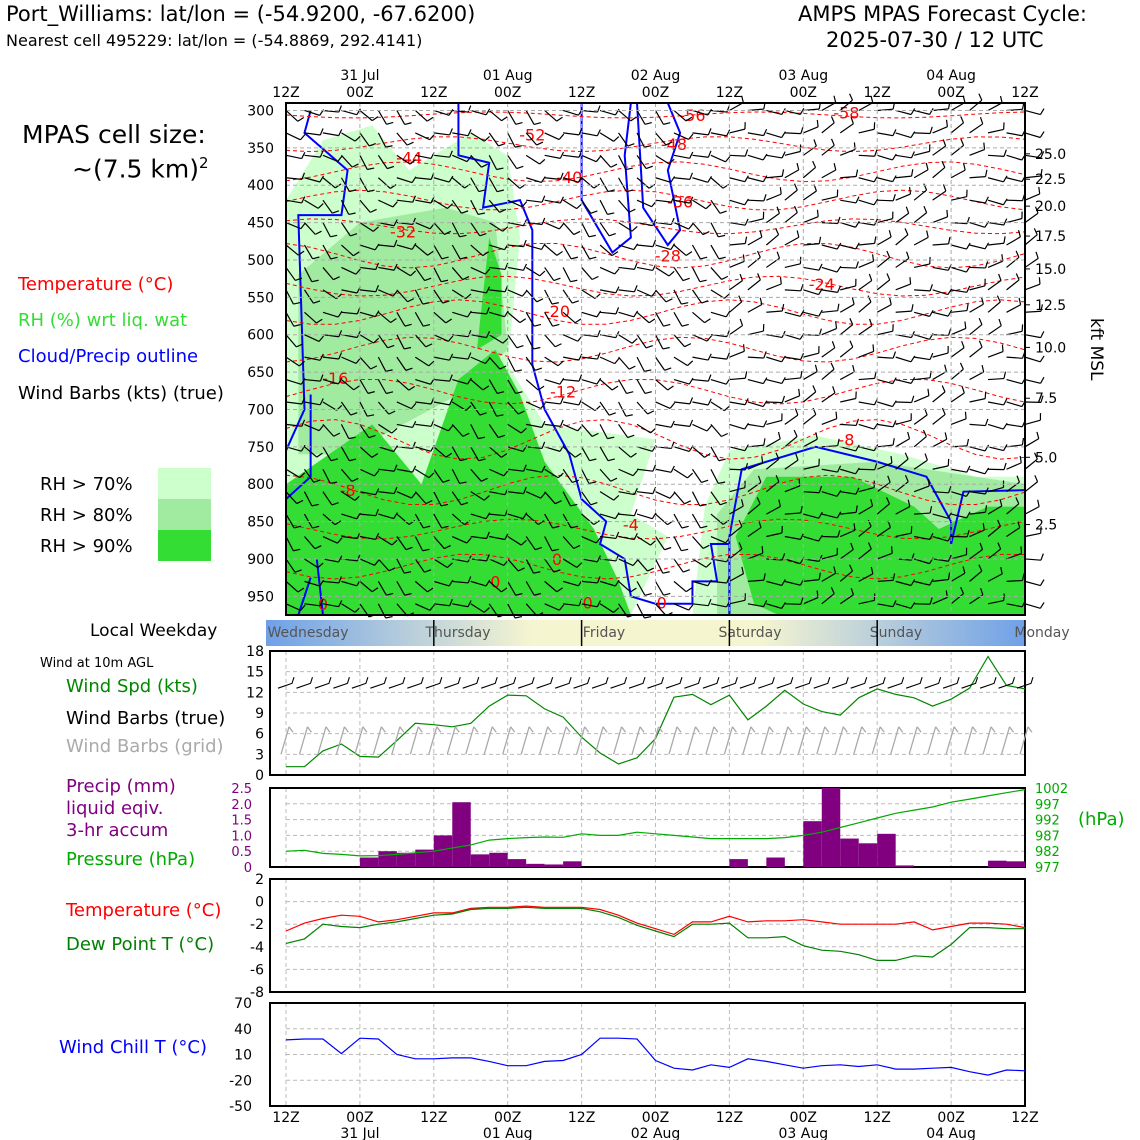 This screenshot has height=1140, width=1140. I want to click on windspd-tick-label: 15, so click(255, 673).